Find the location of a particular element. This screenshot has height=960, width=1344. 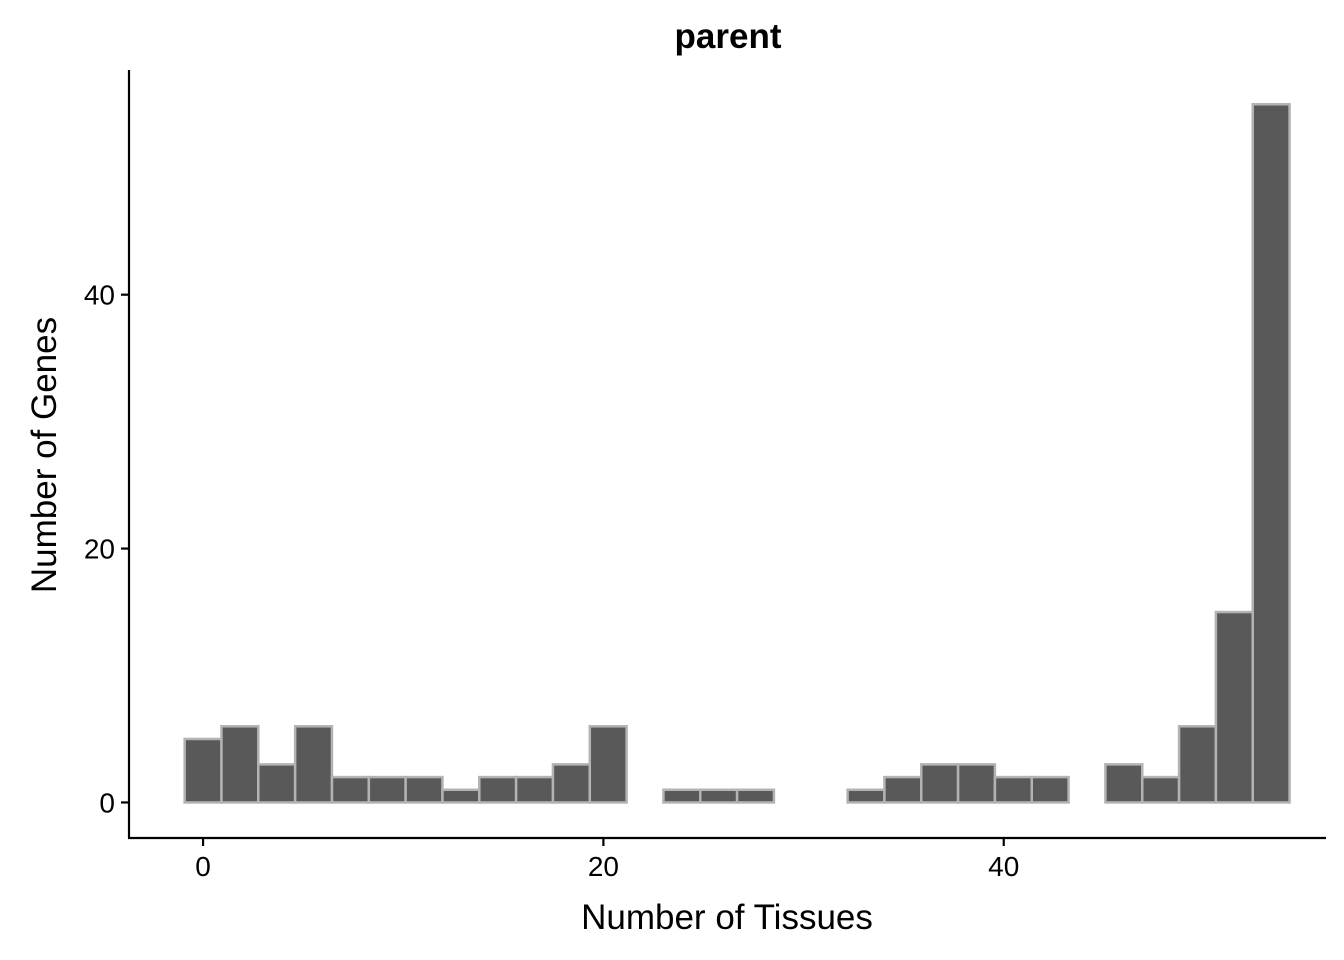

x-ticks-group: 0 20 40 is located at coordinates (607, 860).